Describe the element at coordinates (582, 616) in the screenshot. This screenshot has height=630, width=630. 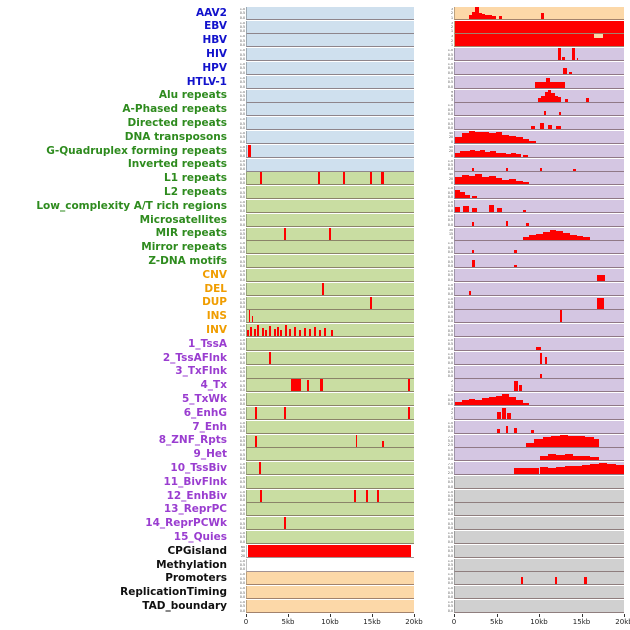
I see `x-tick-mark` at that location.